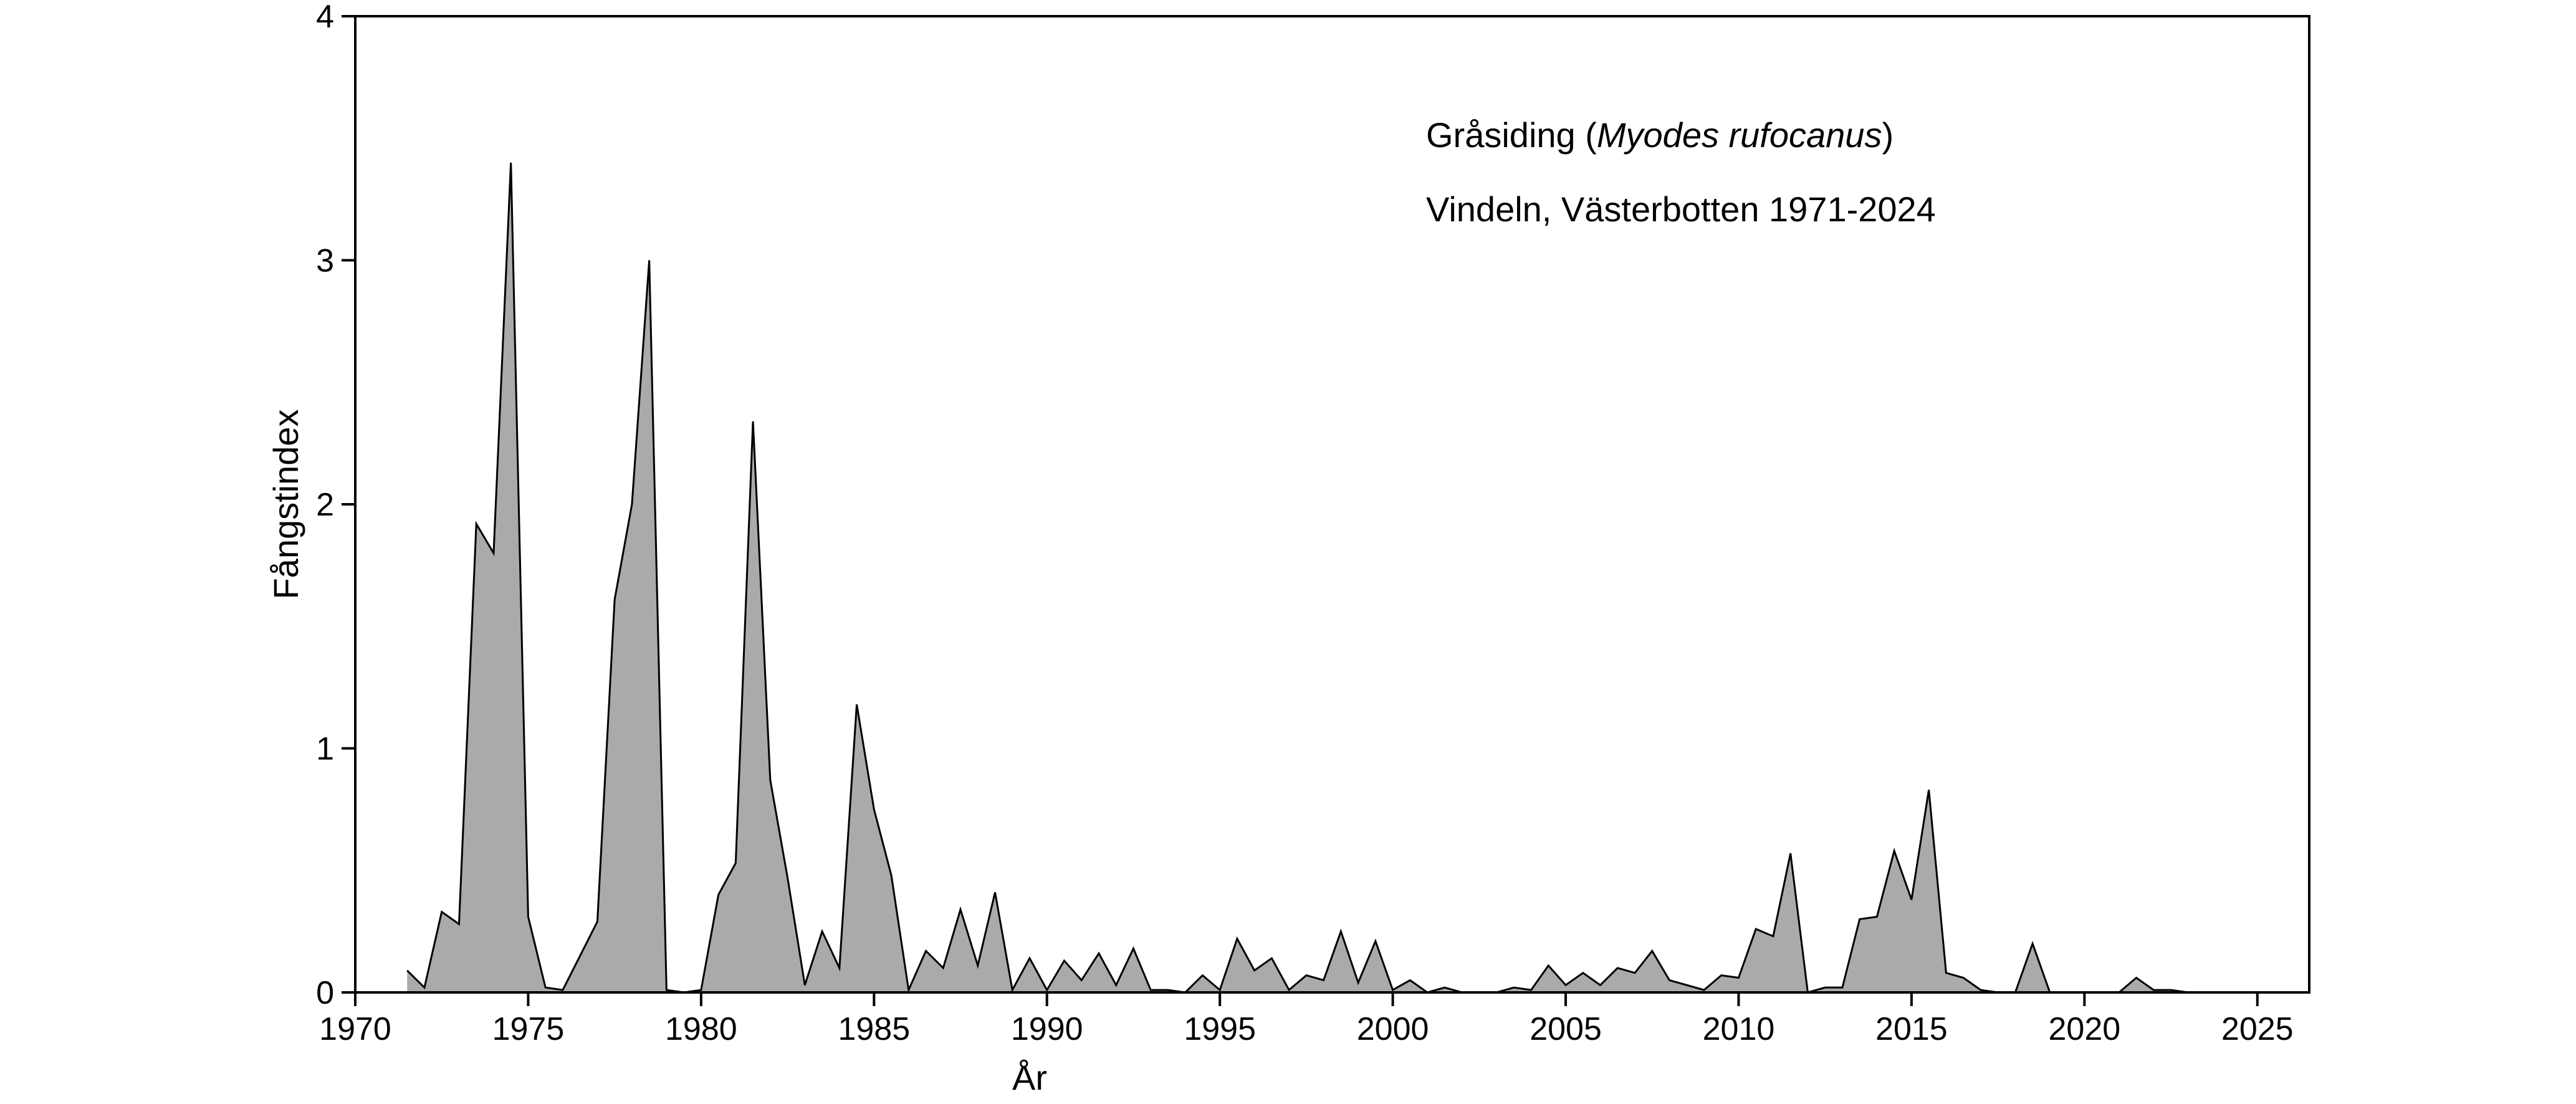  I want to click on x-tick-label: 2020, so click(2084, 1029).